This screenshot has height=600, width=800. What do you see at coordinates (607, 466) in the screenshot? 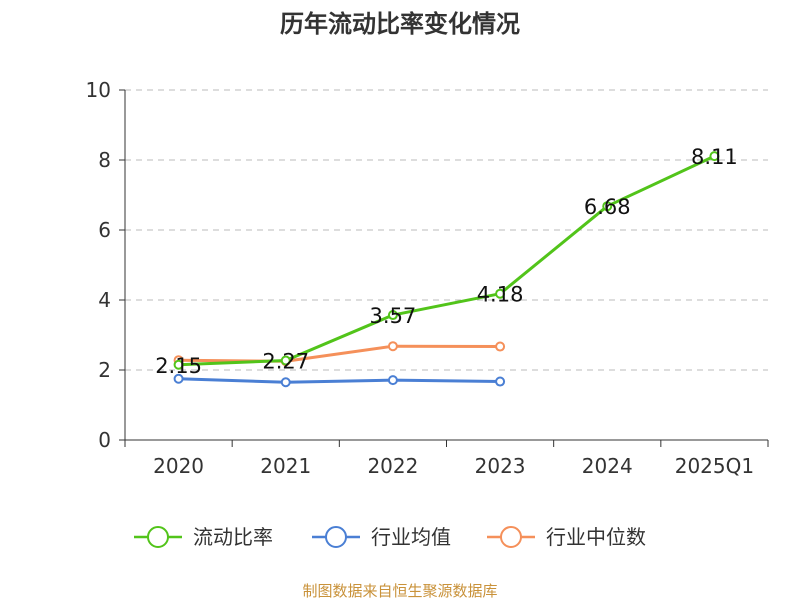
I see `x-tick-label: 2024` at bounding box center [607, 466].